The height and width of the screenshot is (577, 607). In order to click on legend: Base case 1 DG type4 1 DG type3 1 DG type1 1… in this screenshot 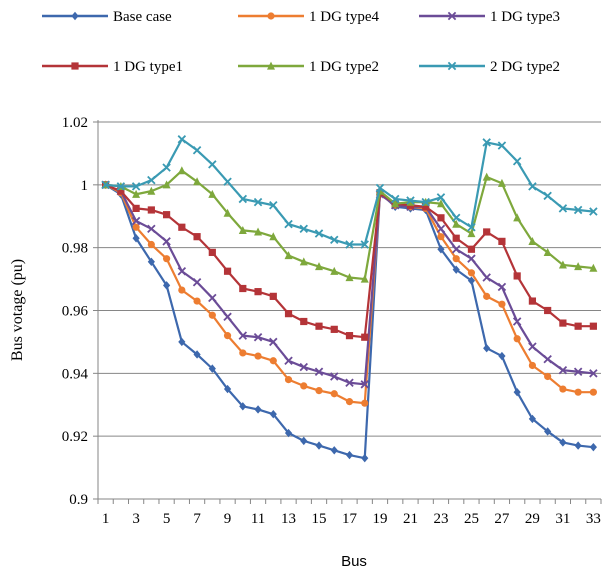, I will do `click(301, 42)`.